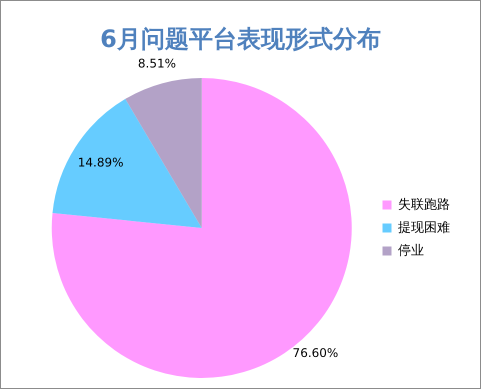  I want to click on data-label: 14.89%, so click(101, 163).